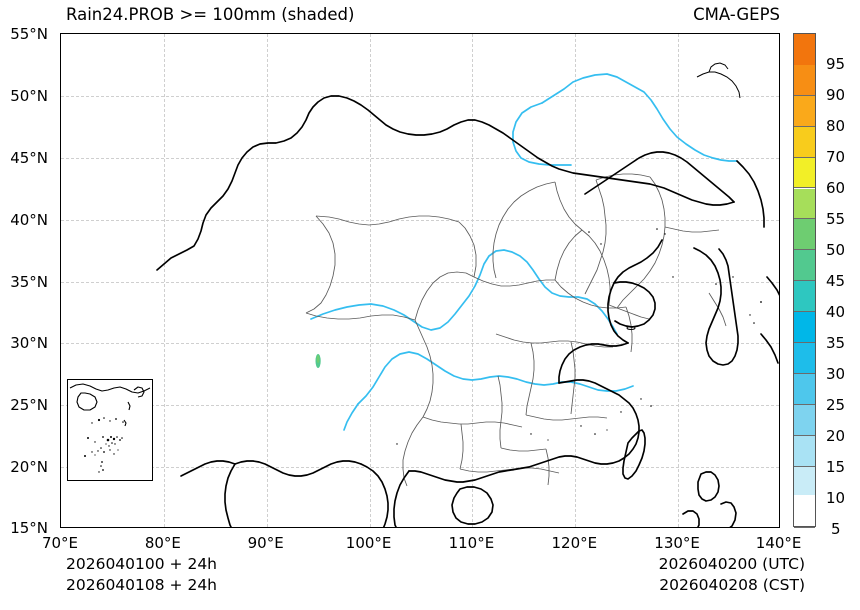 The image size is (860, 610). What do you see at coordinates (836, 405) in the screenshot?
I see `cbar-label-25: 25` at bounding box center [836, 405].